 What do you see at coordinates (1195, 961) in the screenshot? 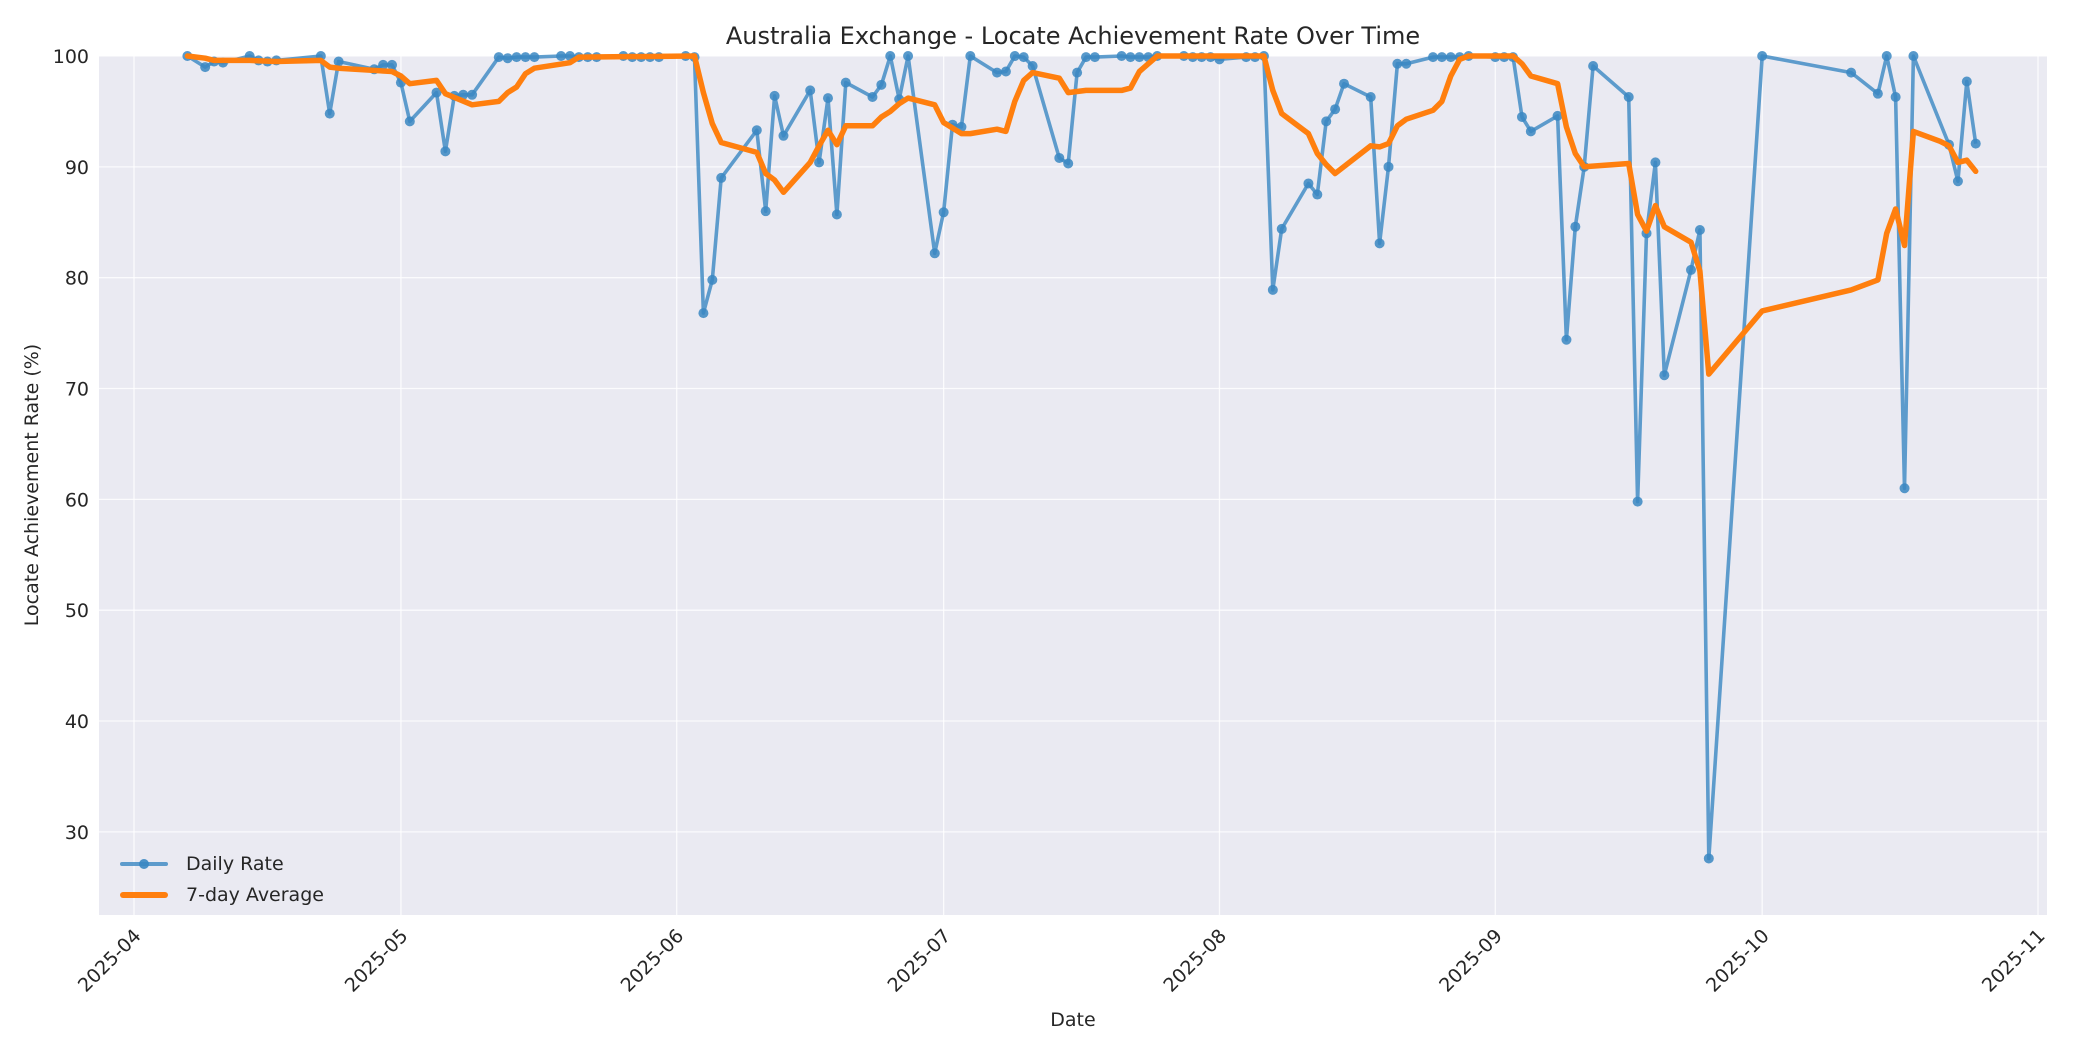
I see `x-tick-label: 2025-08` at bounding box center [1195, 961].